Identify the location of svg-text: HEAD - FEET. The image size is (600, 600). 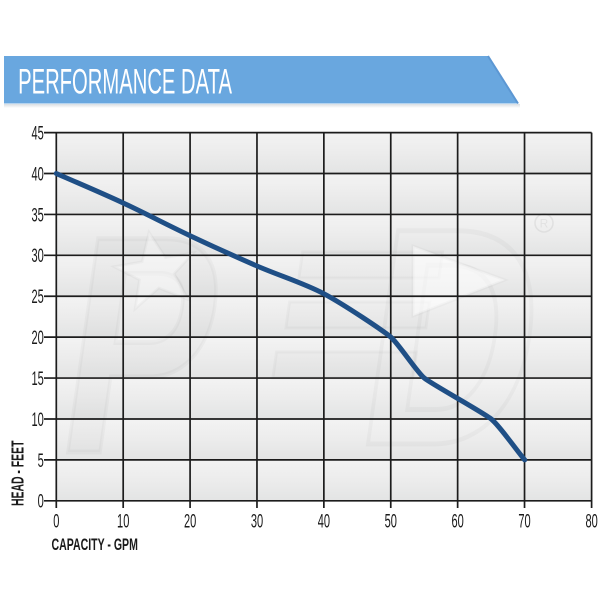
(18, 473).